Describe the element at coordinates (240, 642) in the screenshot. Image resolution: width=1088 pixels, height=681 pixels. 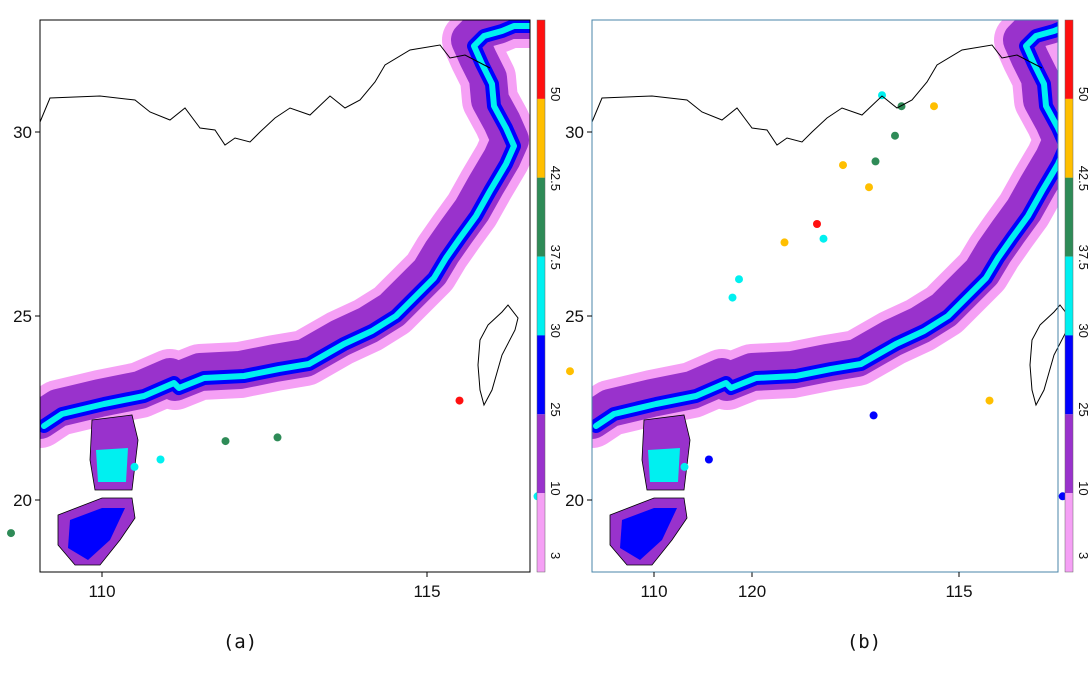
I see `panel-caption-a: (a)` at that location.